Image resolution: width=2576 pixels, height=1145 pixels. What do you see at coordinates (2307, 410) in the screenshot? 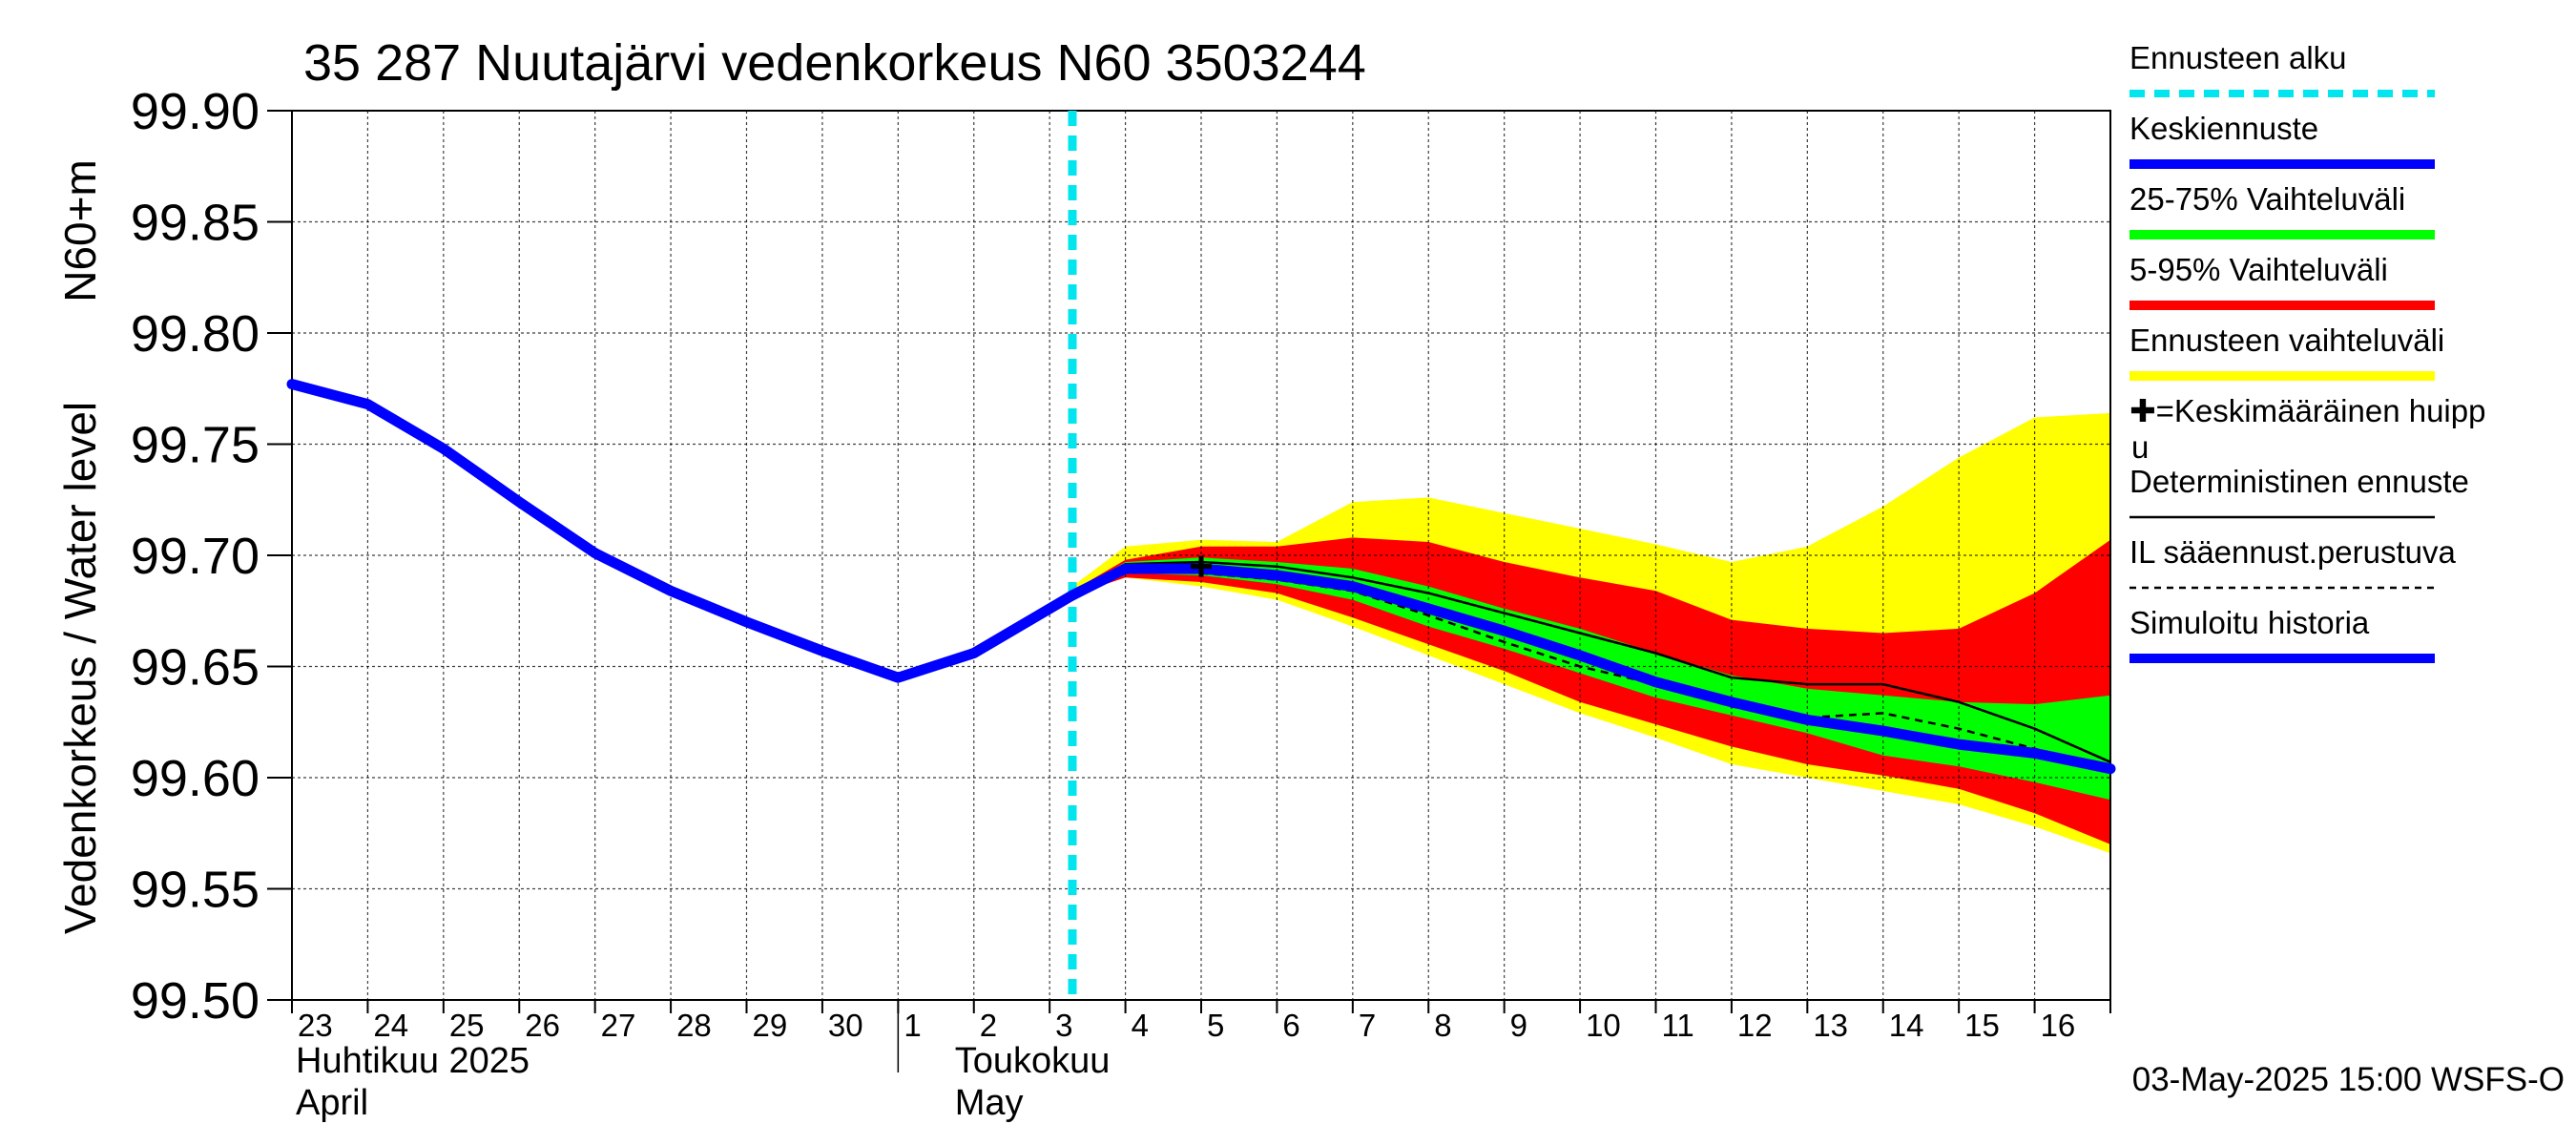
I see `legend-label: ✚=Keskimääräinen huipp` at bounding box center [2307, 410].